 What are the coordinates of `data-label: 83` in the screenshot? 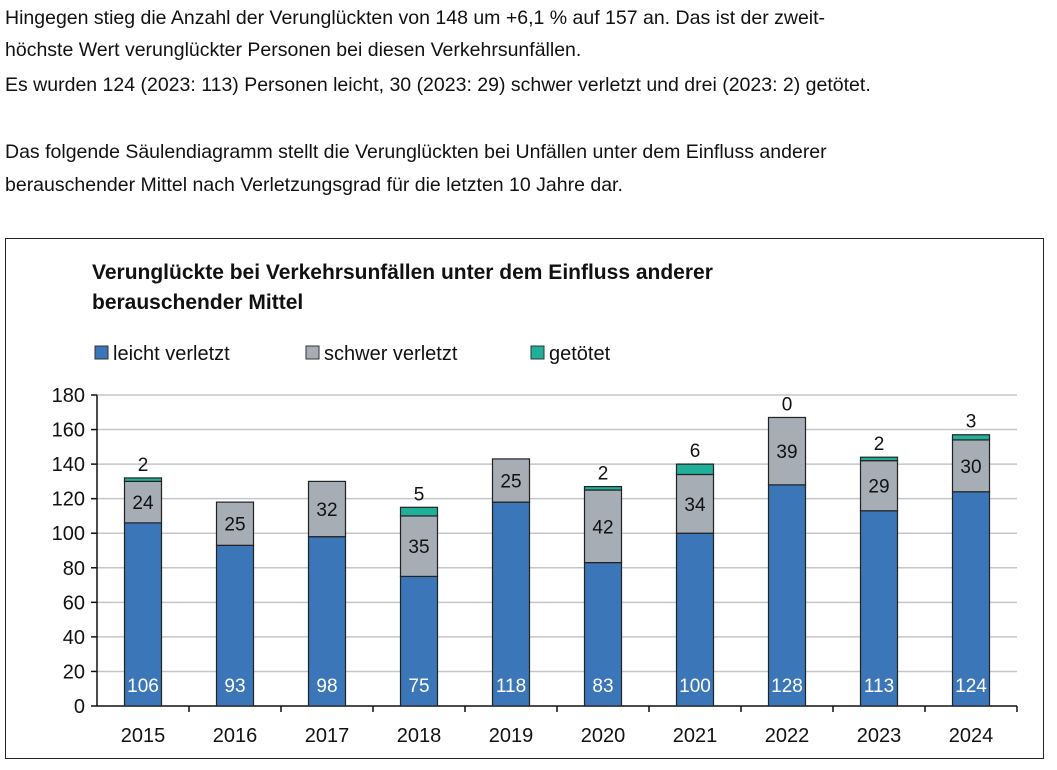 It's located at (602, 686).